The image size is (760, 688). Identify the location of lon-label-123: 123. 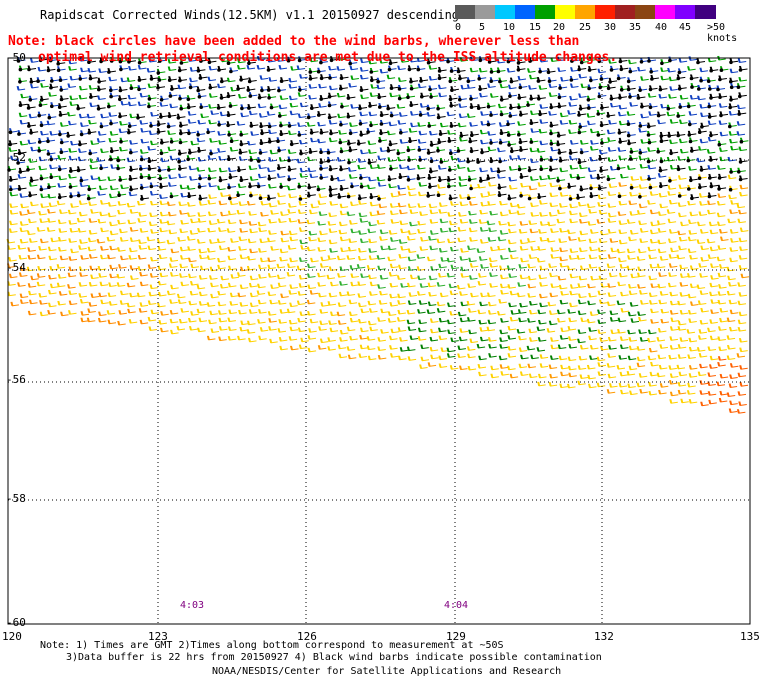
(158, 636).